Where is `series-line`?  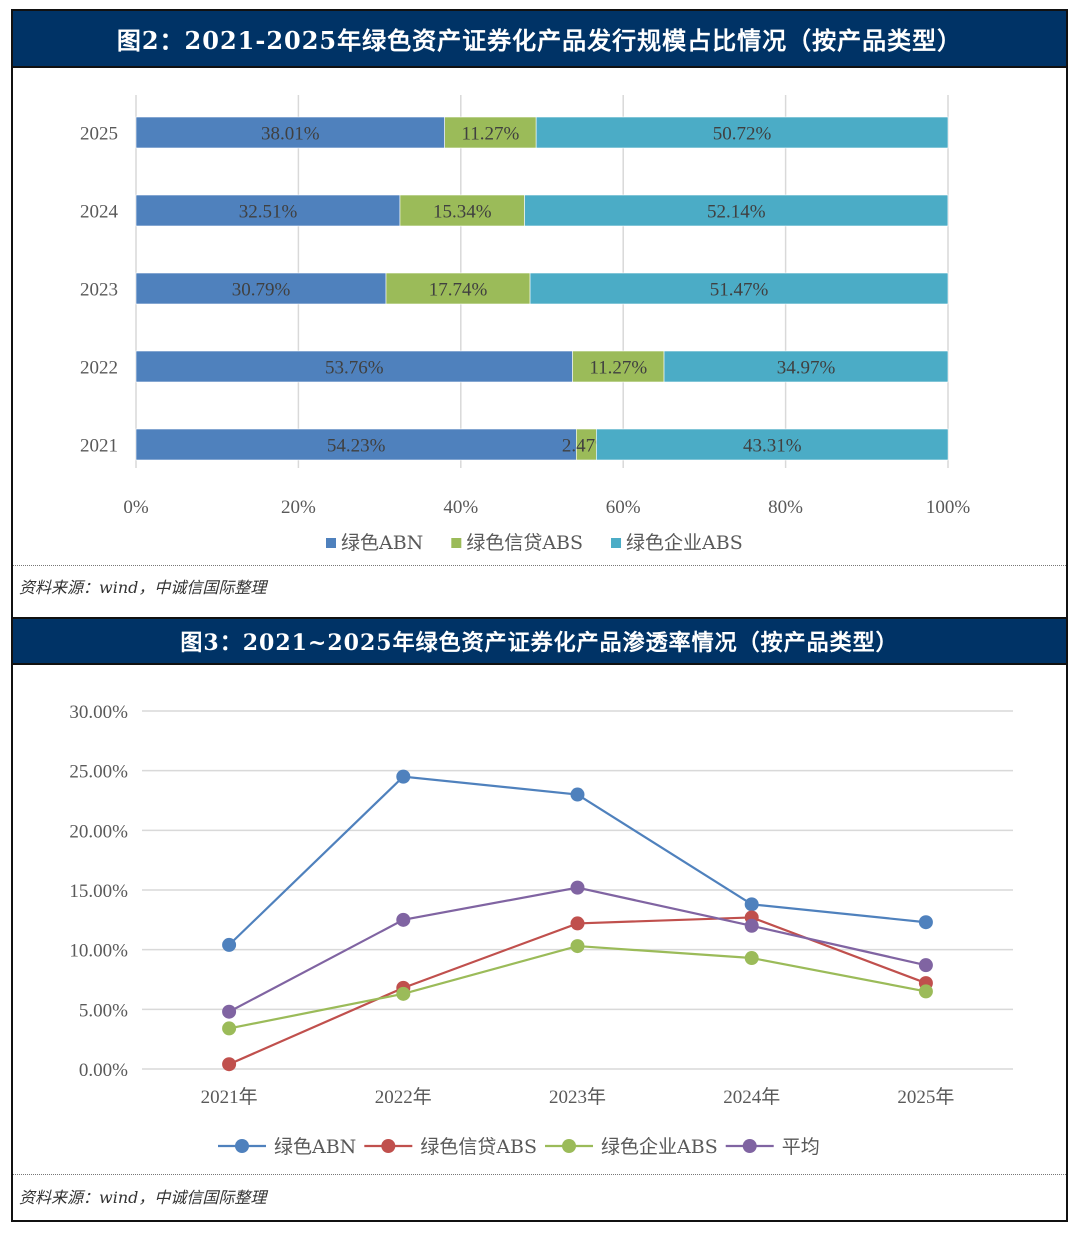 series-line is located at coordinates (577, 987).